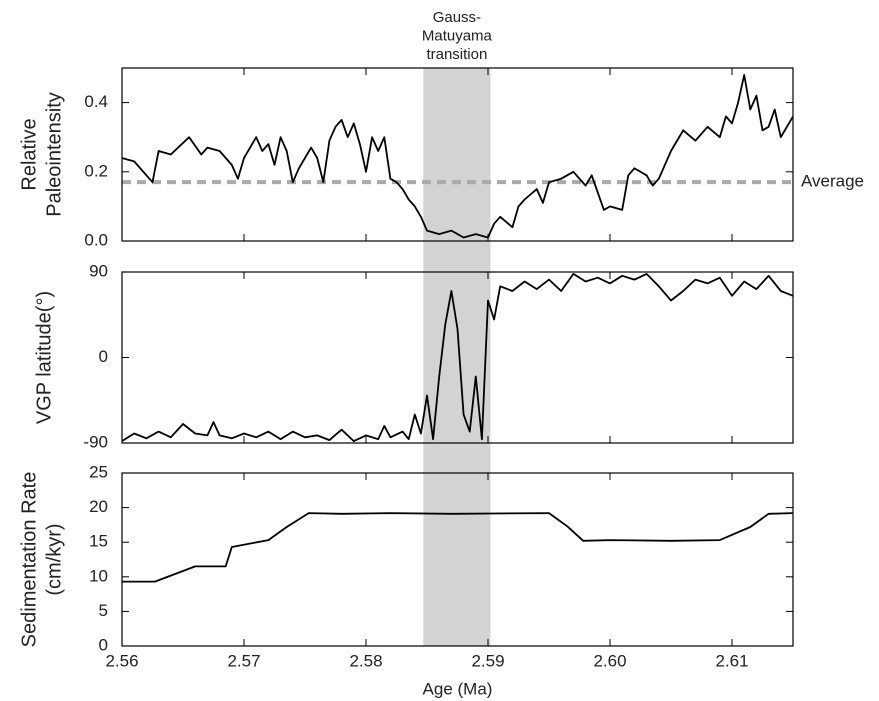 The height and width of the screenshot is (701, 879). Describe the element at coordinates (487, 660) in the screenshot. I see `x-tick-label: 2.59` at that location.